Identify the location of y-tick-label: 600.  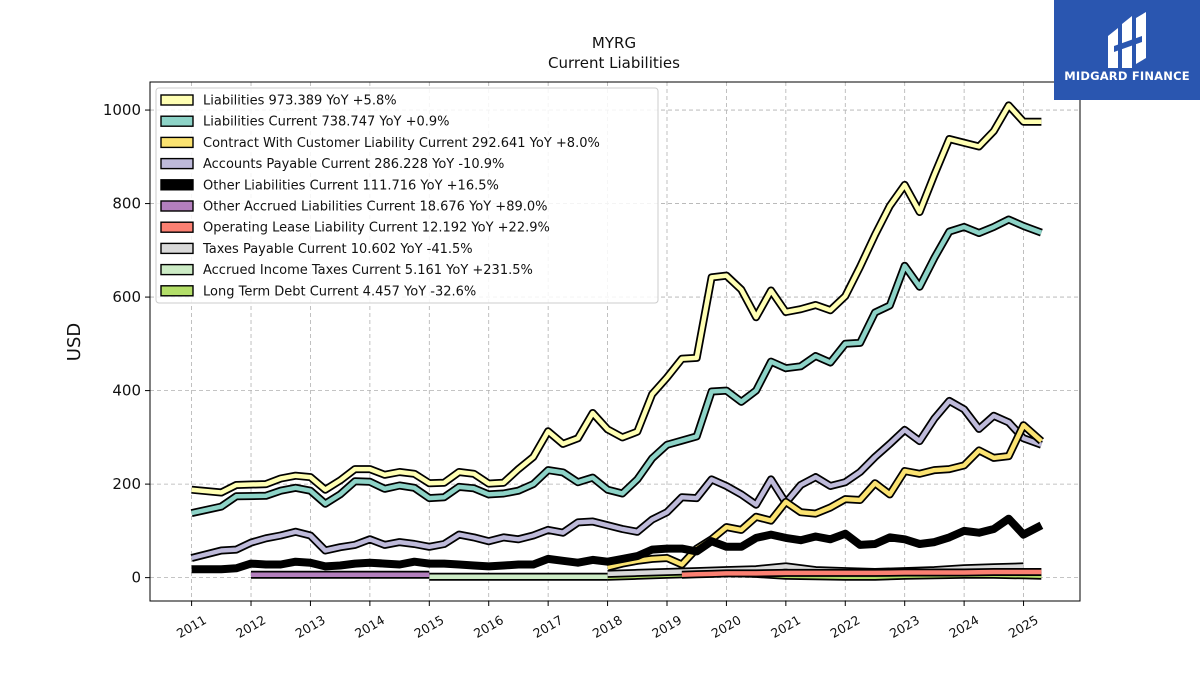
(126, 297).